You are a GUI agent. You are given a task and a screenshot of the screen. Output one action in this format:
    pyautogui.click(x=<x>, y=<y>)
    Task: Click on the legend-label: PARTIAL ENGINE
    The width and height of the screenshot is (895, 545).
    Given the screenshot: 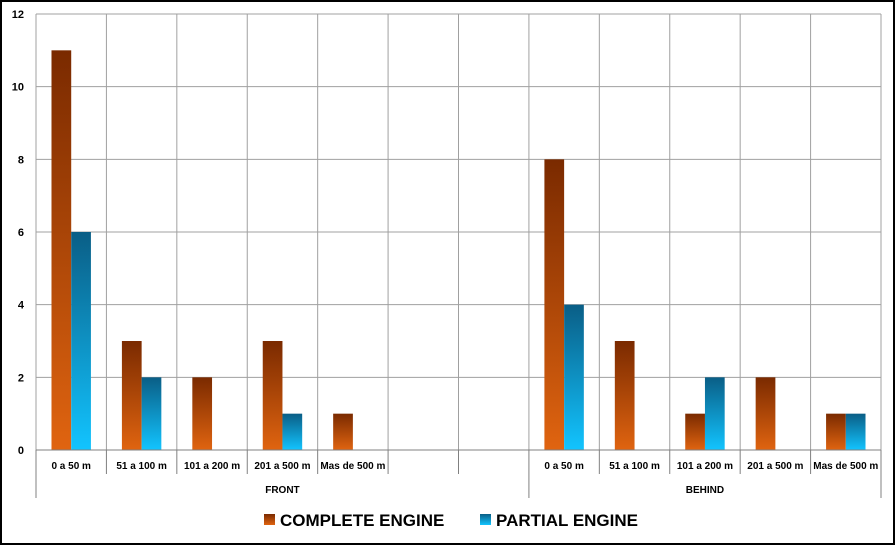 What is the action you would take?
    pyautogui.click(x=567, y=520)
    